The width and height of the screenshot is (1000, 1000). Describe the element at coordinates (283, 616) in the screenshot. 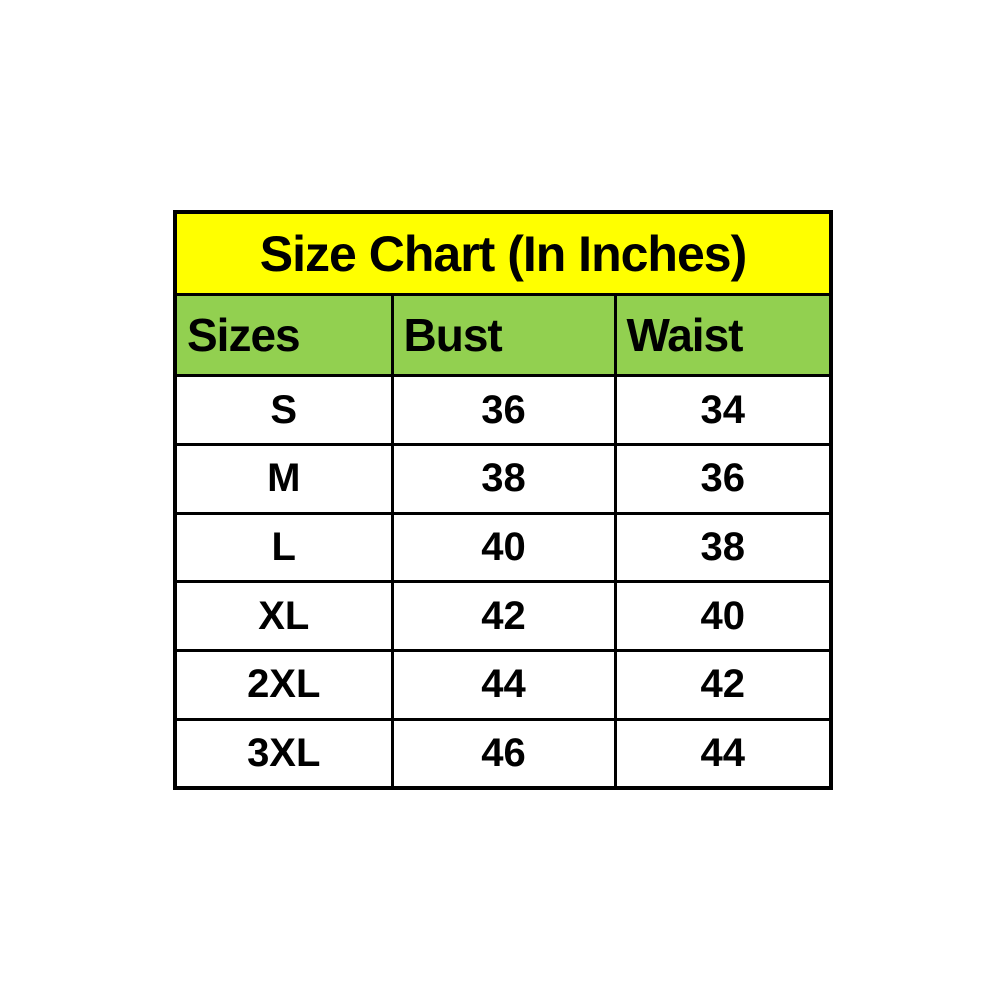

I see `size-cell: XL` at that location.